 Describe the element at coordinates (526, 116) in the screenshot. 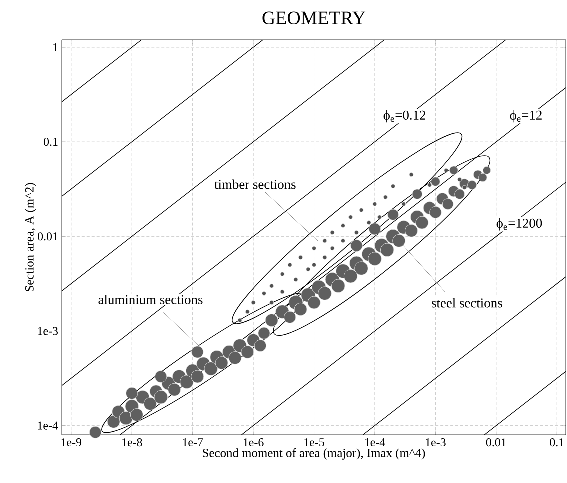

I see `annotation: ϕ$_{e}$=12` at that location.